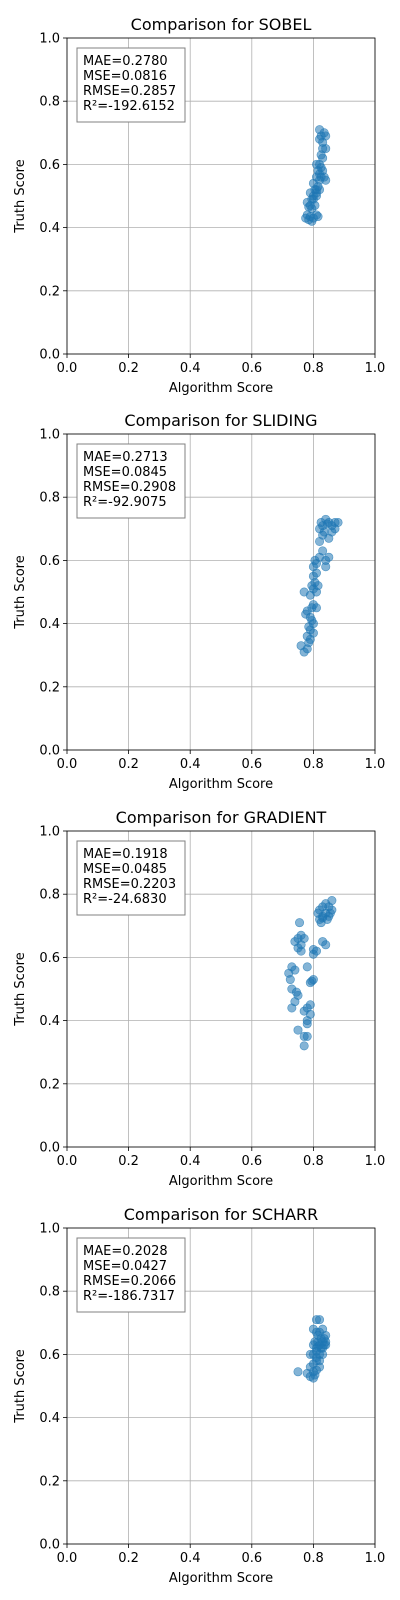  Describe the element at coordinates (125, 472) in the screenshot. I see `stats-line: MSE=0.0845` at that location.